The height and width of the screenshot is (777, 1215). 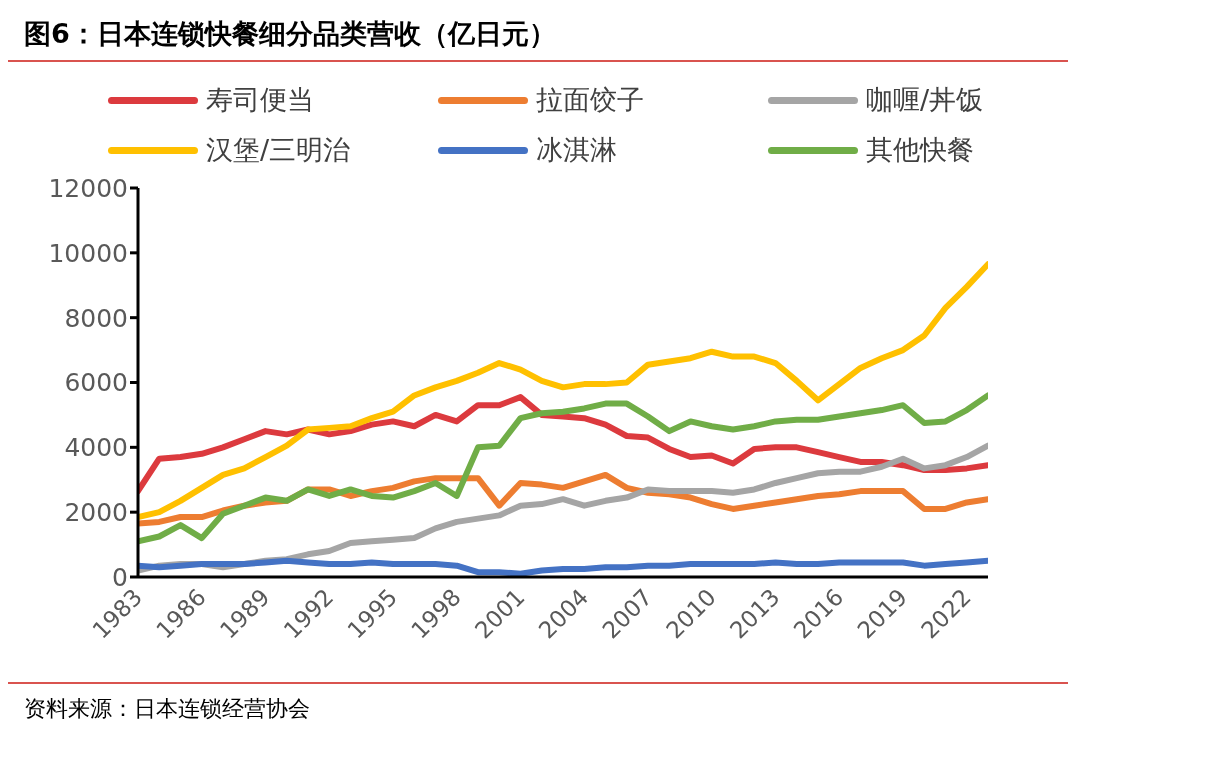 What do you see at coordinates (96, 318) in the screenshot?
I see `y-tick-label: 8000` at bounding box center [96, 318].